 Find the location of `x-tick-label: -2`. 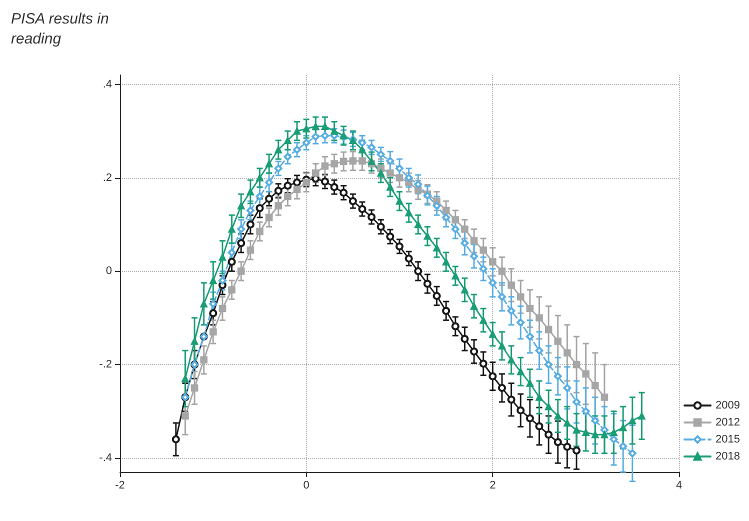

x-tick-label: -2 is located at coordinates (120, 486).